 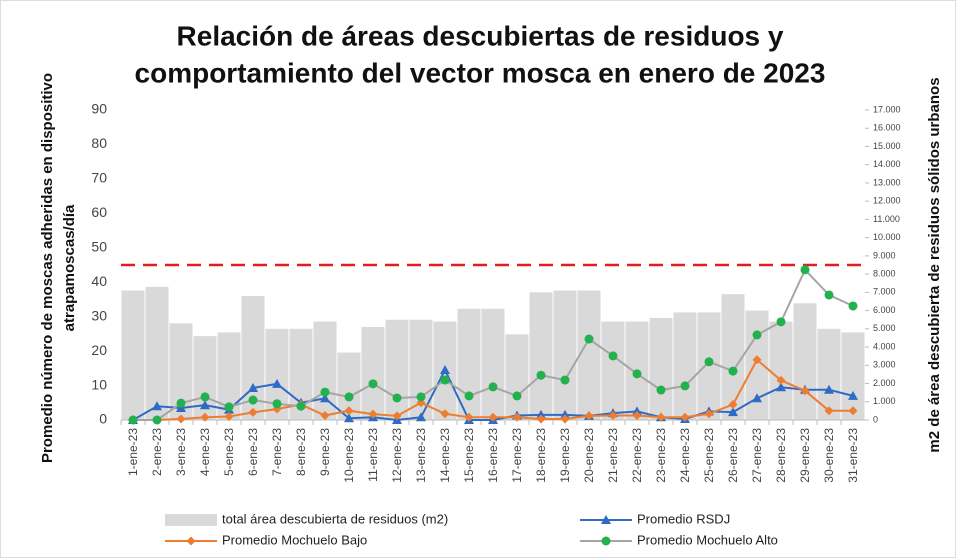 I want to click on y2-tick-label: 14.000, so click(x=887, y=164).